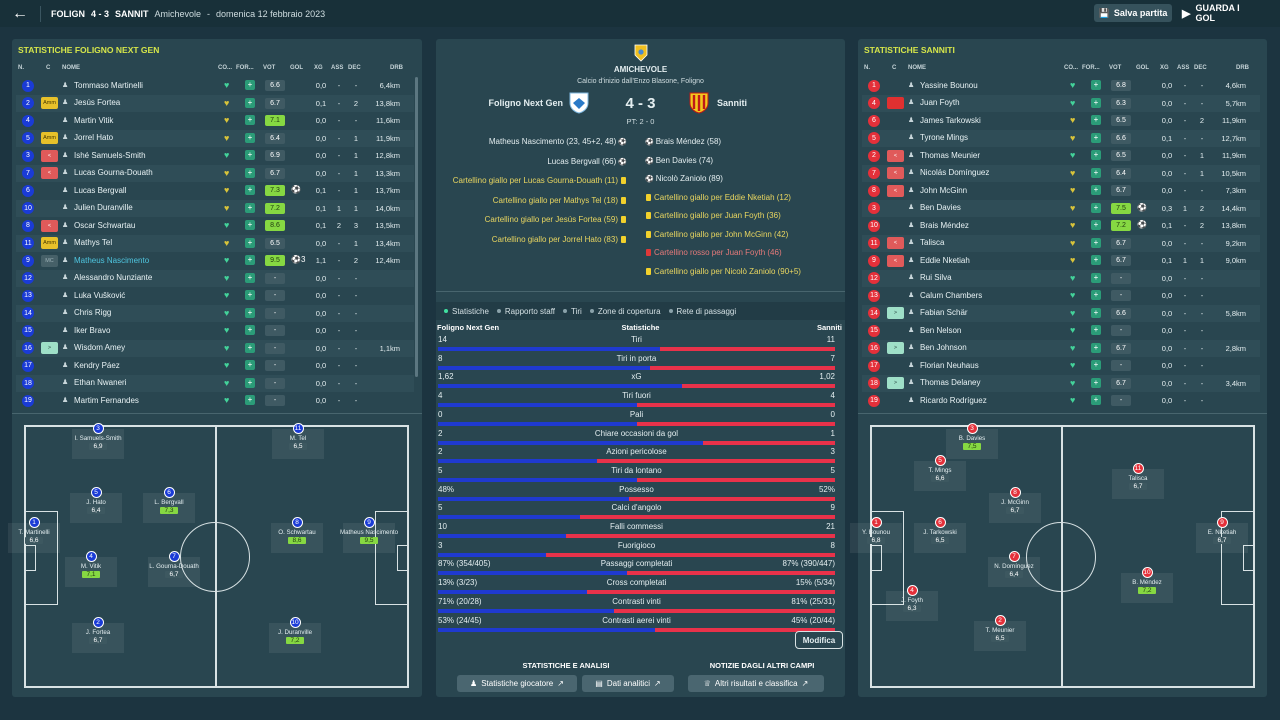 The height and width of the screenshot is (720, 1280). Describe the element at coordinates (215, 226) in the screenshot. I see `table-row: 8 < ♟ Oscar Schwartau ♥ +8.6 0,1 2 3 13,5km` at that location.